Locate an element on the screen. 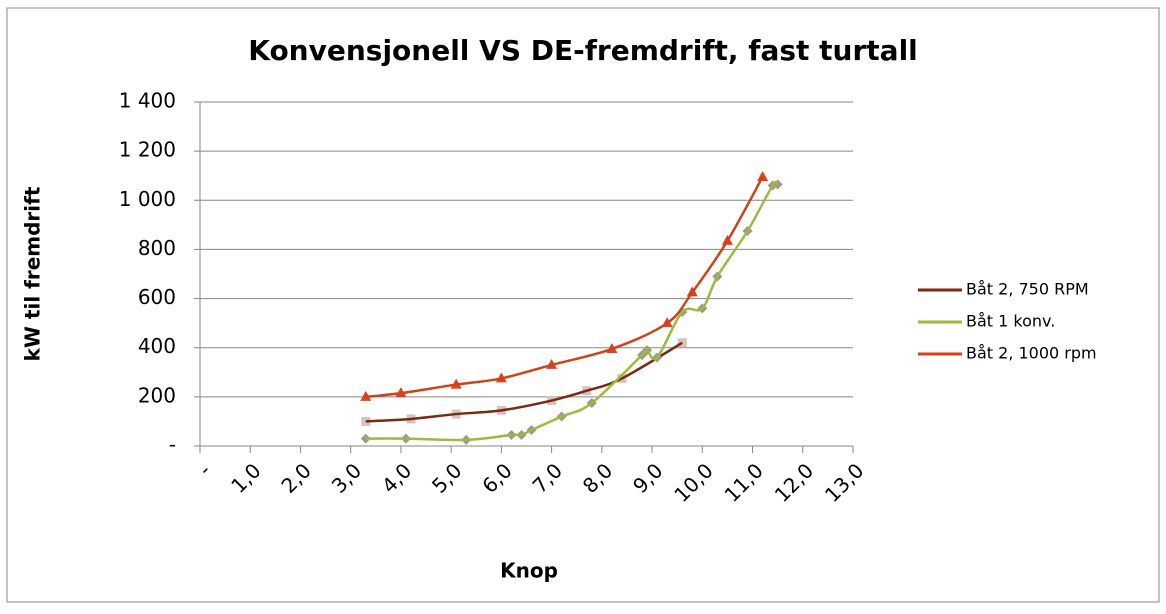 The image size is (1166, 614). legend-label: Båt 2, 750 RPM is located at coordinates (1027, 289).